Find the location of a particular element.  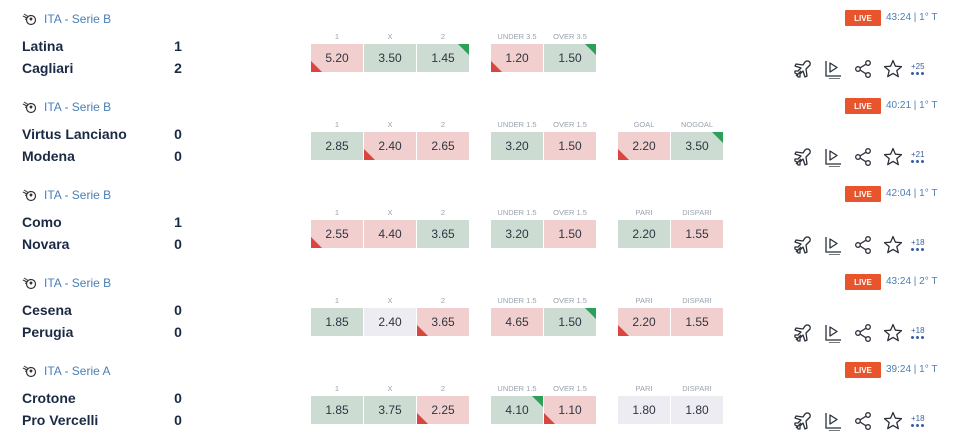

odd-value: 2.85 is located at coordinates (337, 146).